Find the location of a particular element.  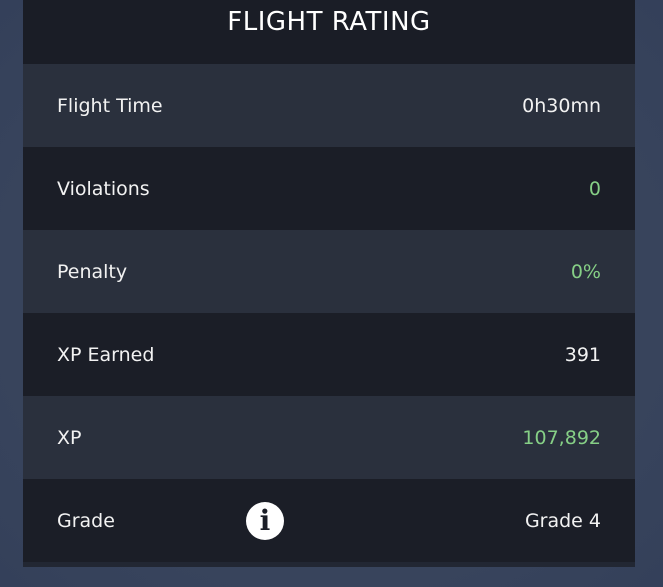

row-label: Violations is located at coordinates (103, 188).